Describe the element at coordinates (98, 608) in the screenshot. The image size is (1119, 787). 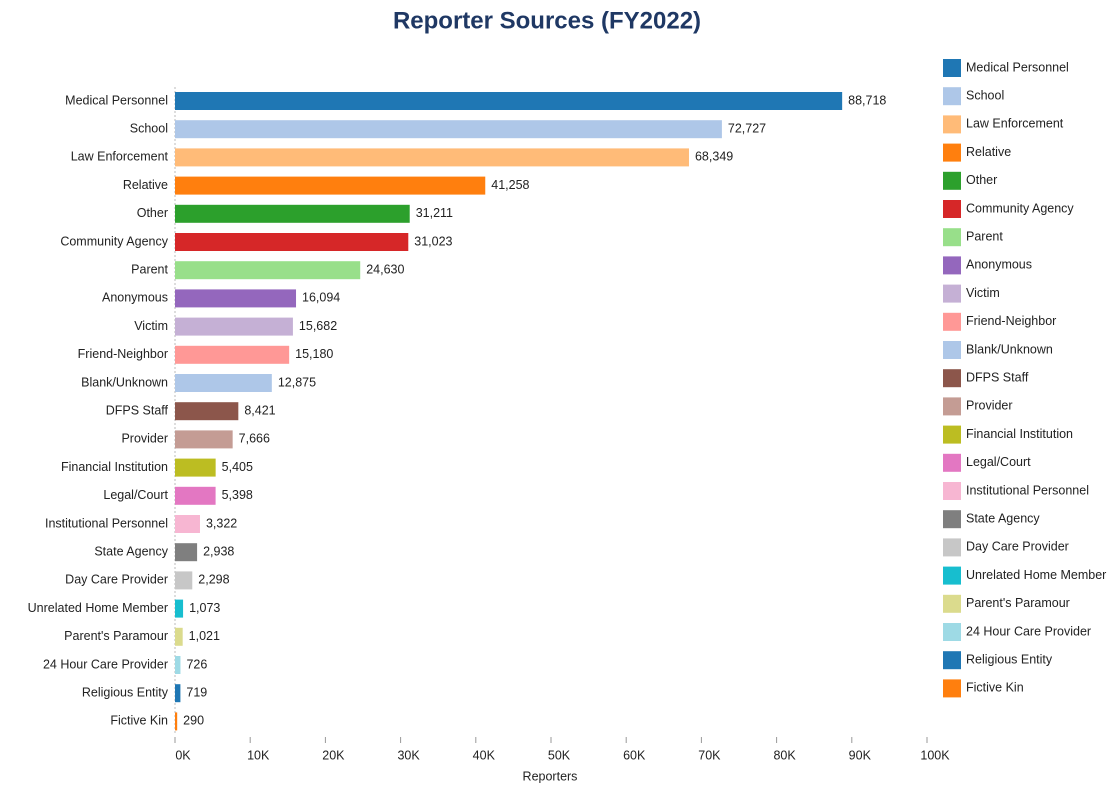
I see `y-tick-label: Unrelated Home Member` at that location.